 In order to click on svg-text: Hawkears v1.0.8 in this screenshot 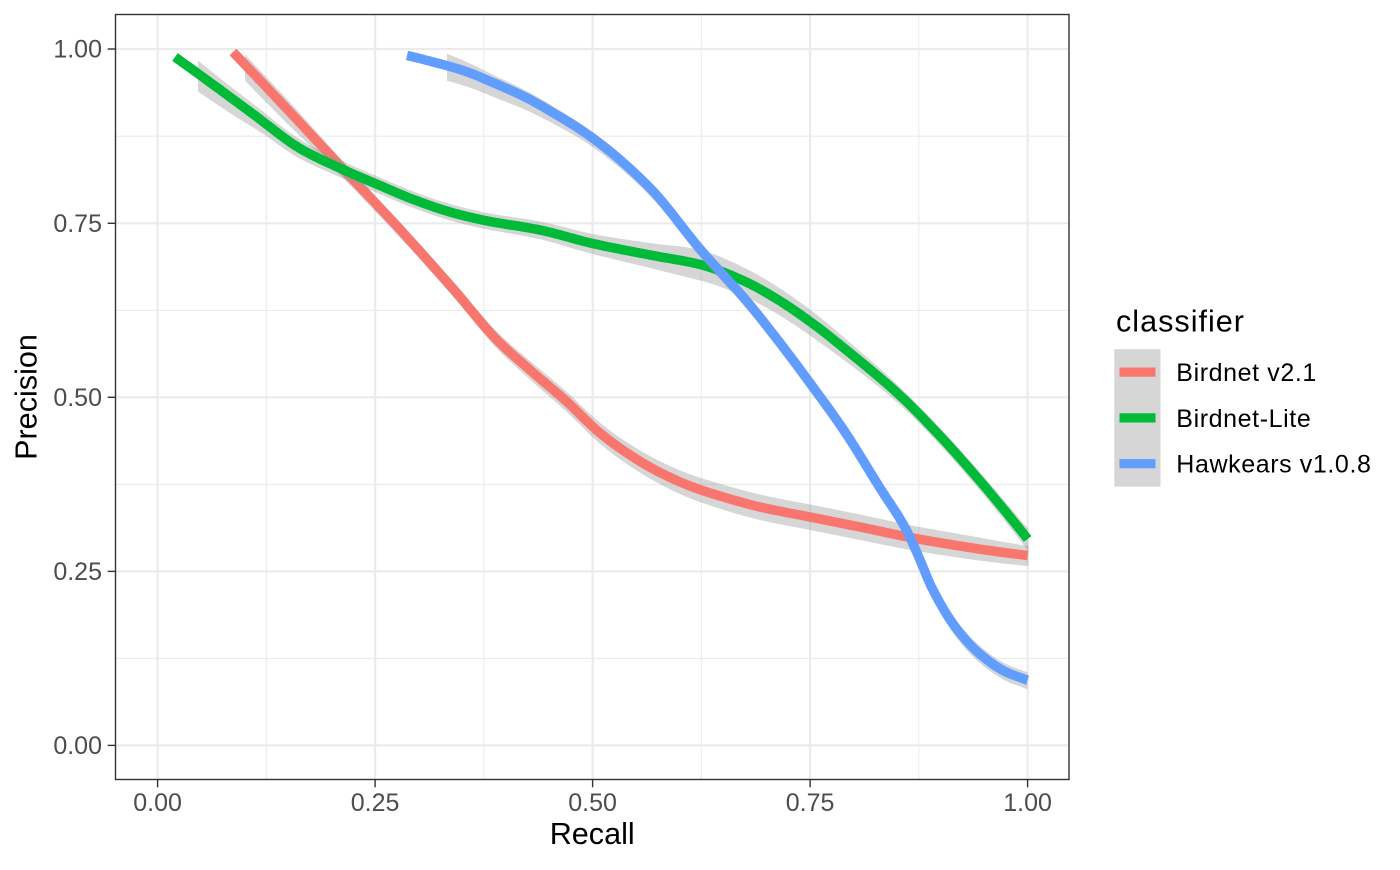, I will do `click(1273, 465)`.